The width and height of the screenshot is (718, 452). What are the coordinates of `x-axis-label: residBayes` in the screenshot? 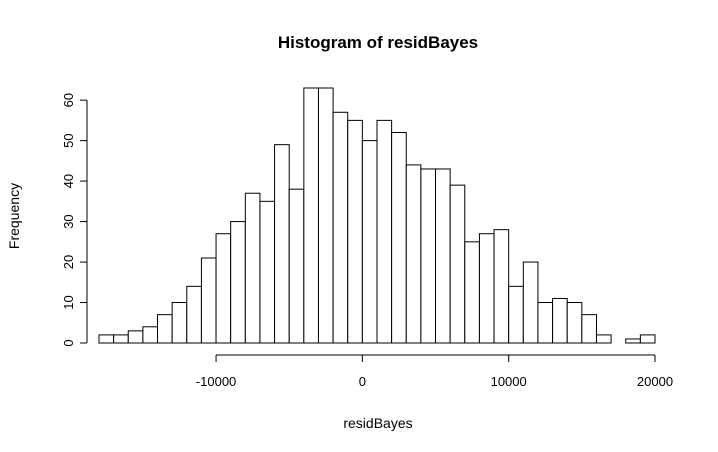 It's located at (377, 423).